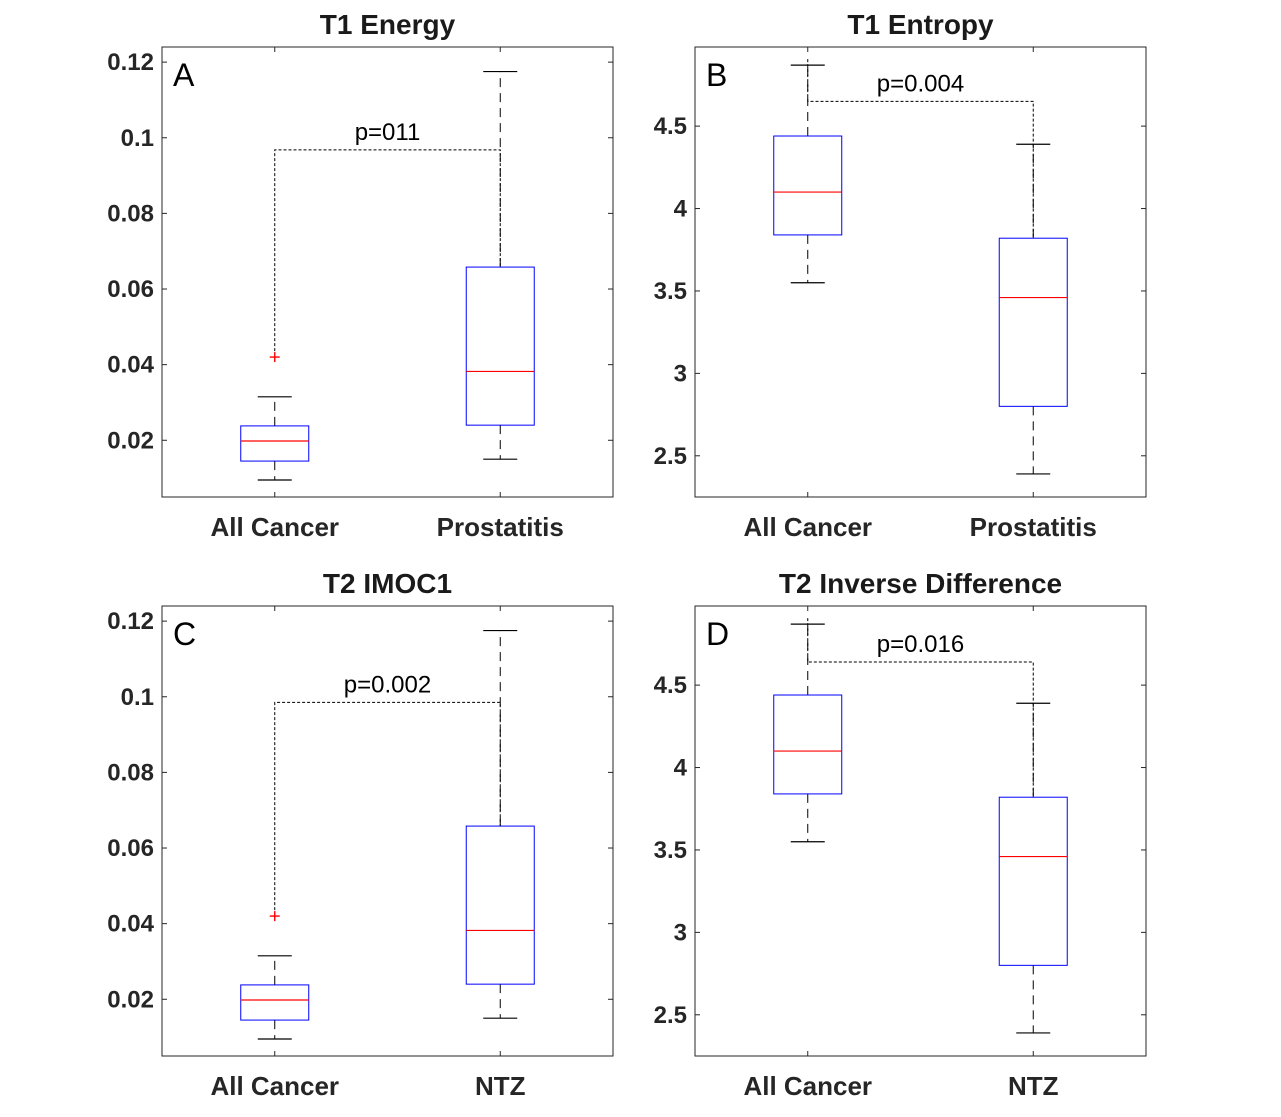  What do you see at coordinates (388, 24) in the screenshot?
I see `panel-title: T1 Energy` at bounding box center [388, 24].